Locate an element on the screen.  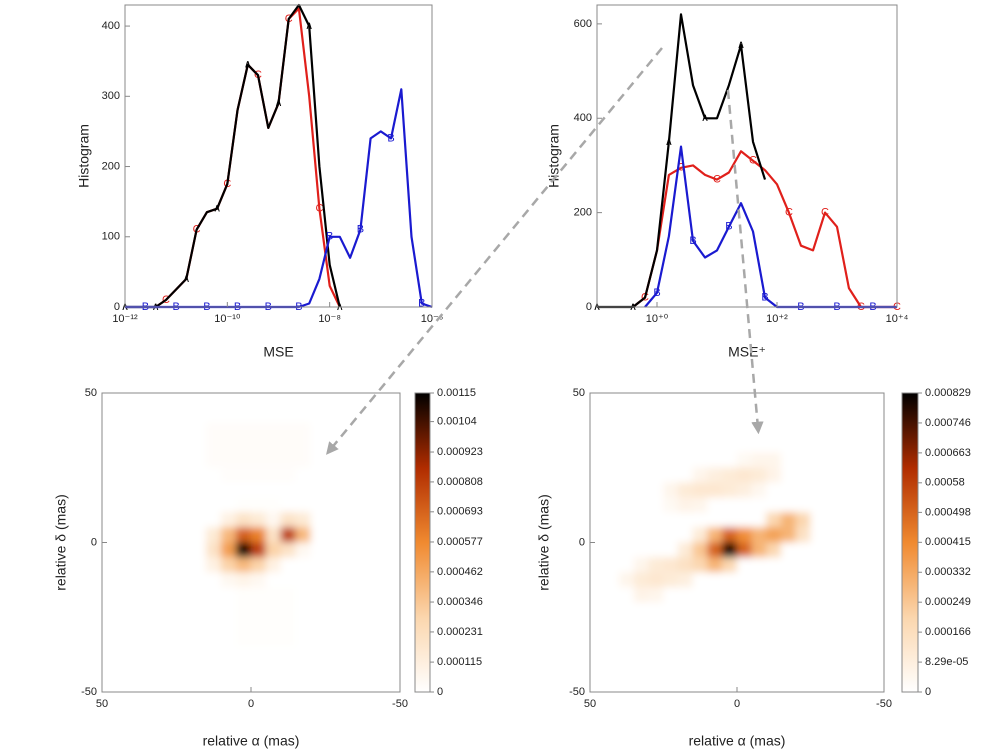
point-marker: ∧ is located at coordinates (186, 279).